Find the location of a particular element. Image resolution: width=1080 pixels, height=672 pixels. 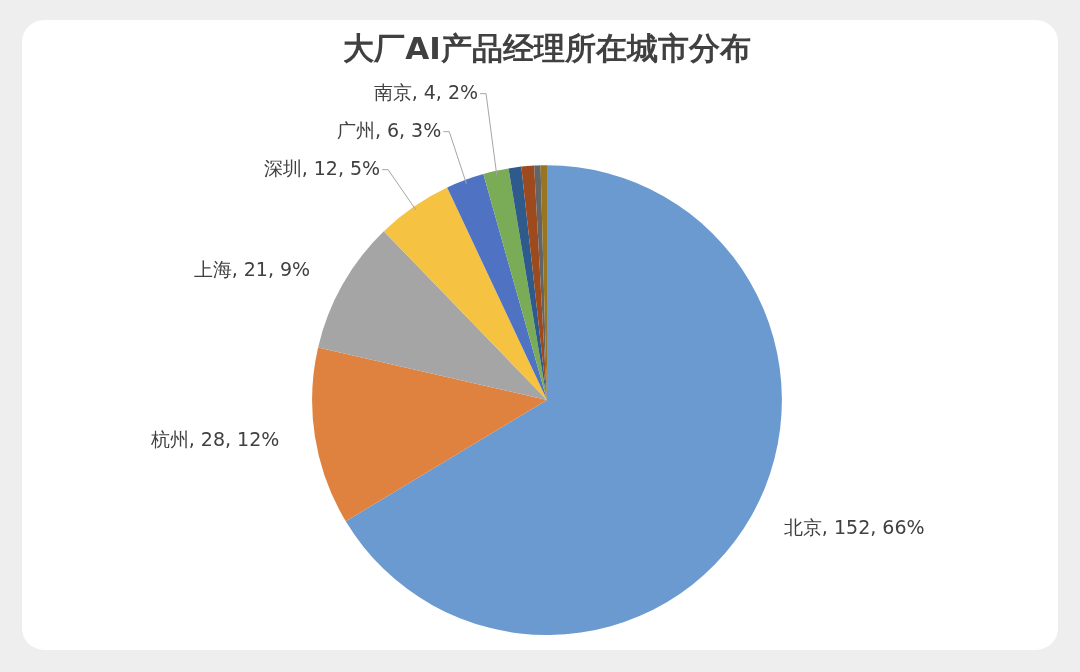

chart-title: 大厂AI产品经理所在城市分布 is located at coordinates (547, 47).